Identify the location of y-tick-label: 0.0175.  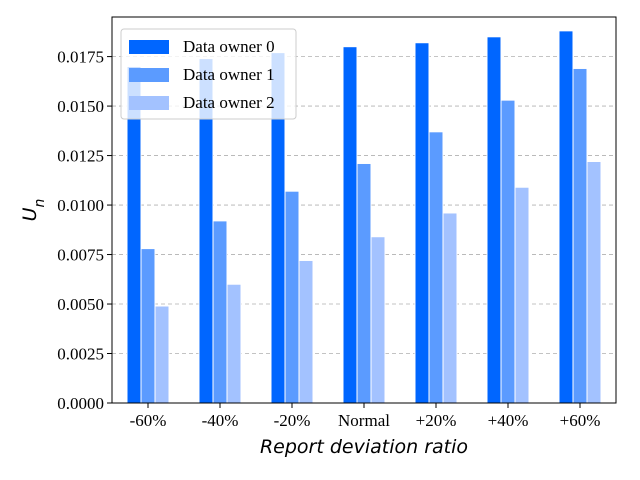
(80, 57).